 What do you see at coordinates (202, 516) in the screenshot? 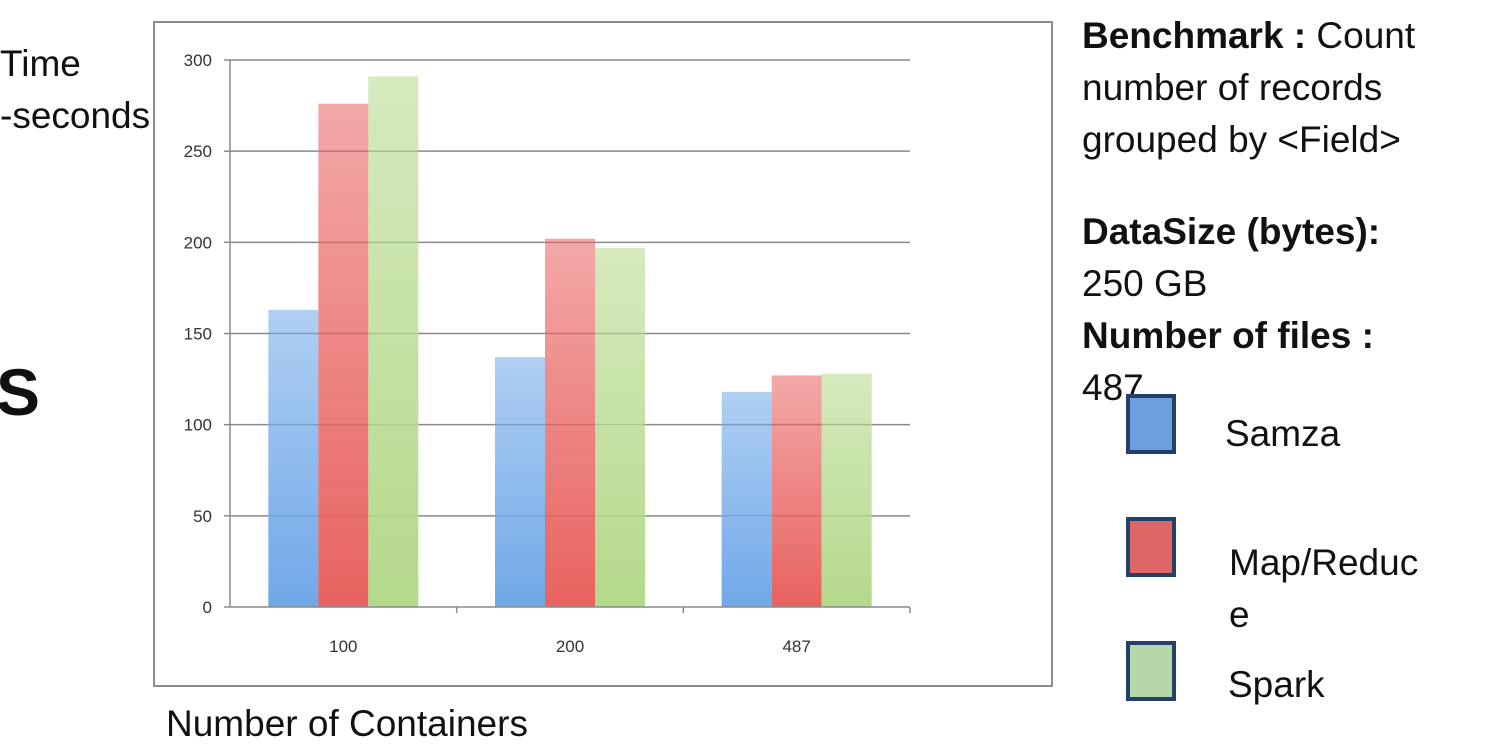
I see `y-tick-label-50: 50` at bounding box center [202, 516].